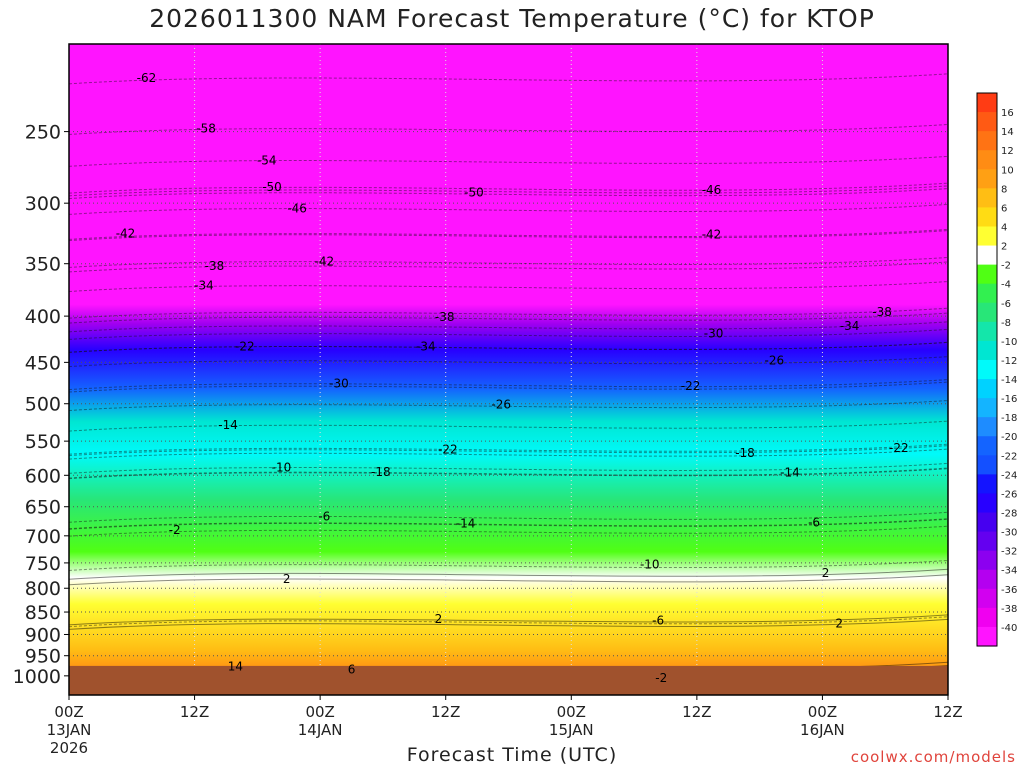 The height and width of the screenshot is (768, 1024). I want to click on colorbar-label: -36, so click(1009, 590).